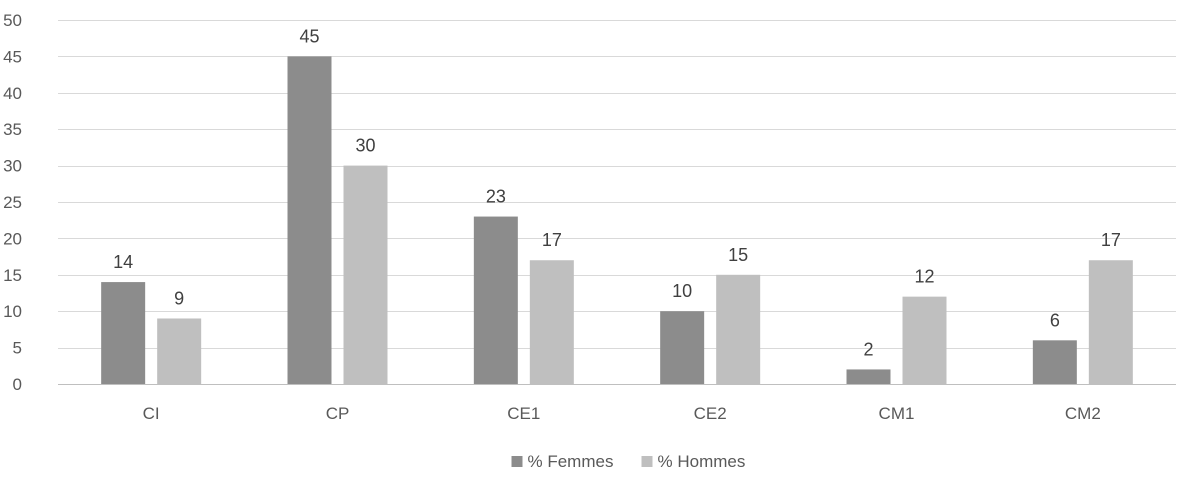 The width and height of the screenshot is (1203, 477). Describe the element at coordinates (702, 461) in the screenshot. I see `legend-label: % Hommes` at that location.